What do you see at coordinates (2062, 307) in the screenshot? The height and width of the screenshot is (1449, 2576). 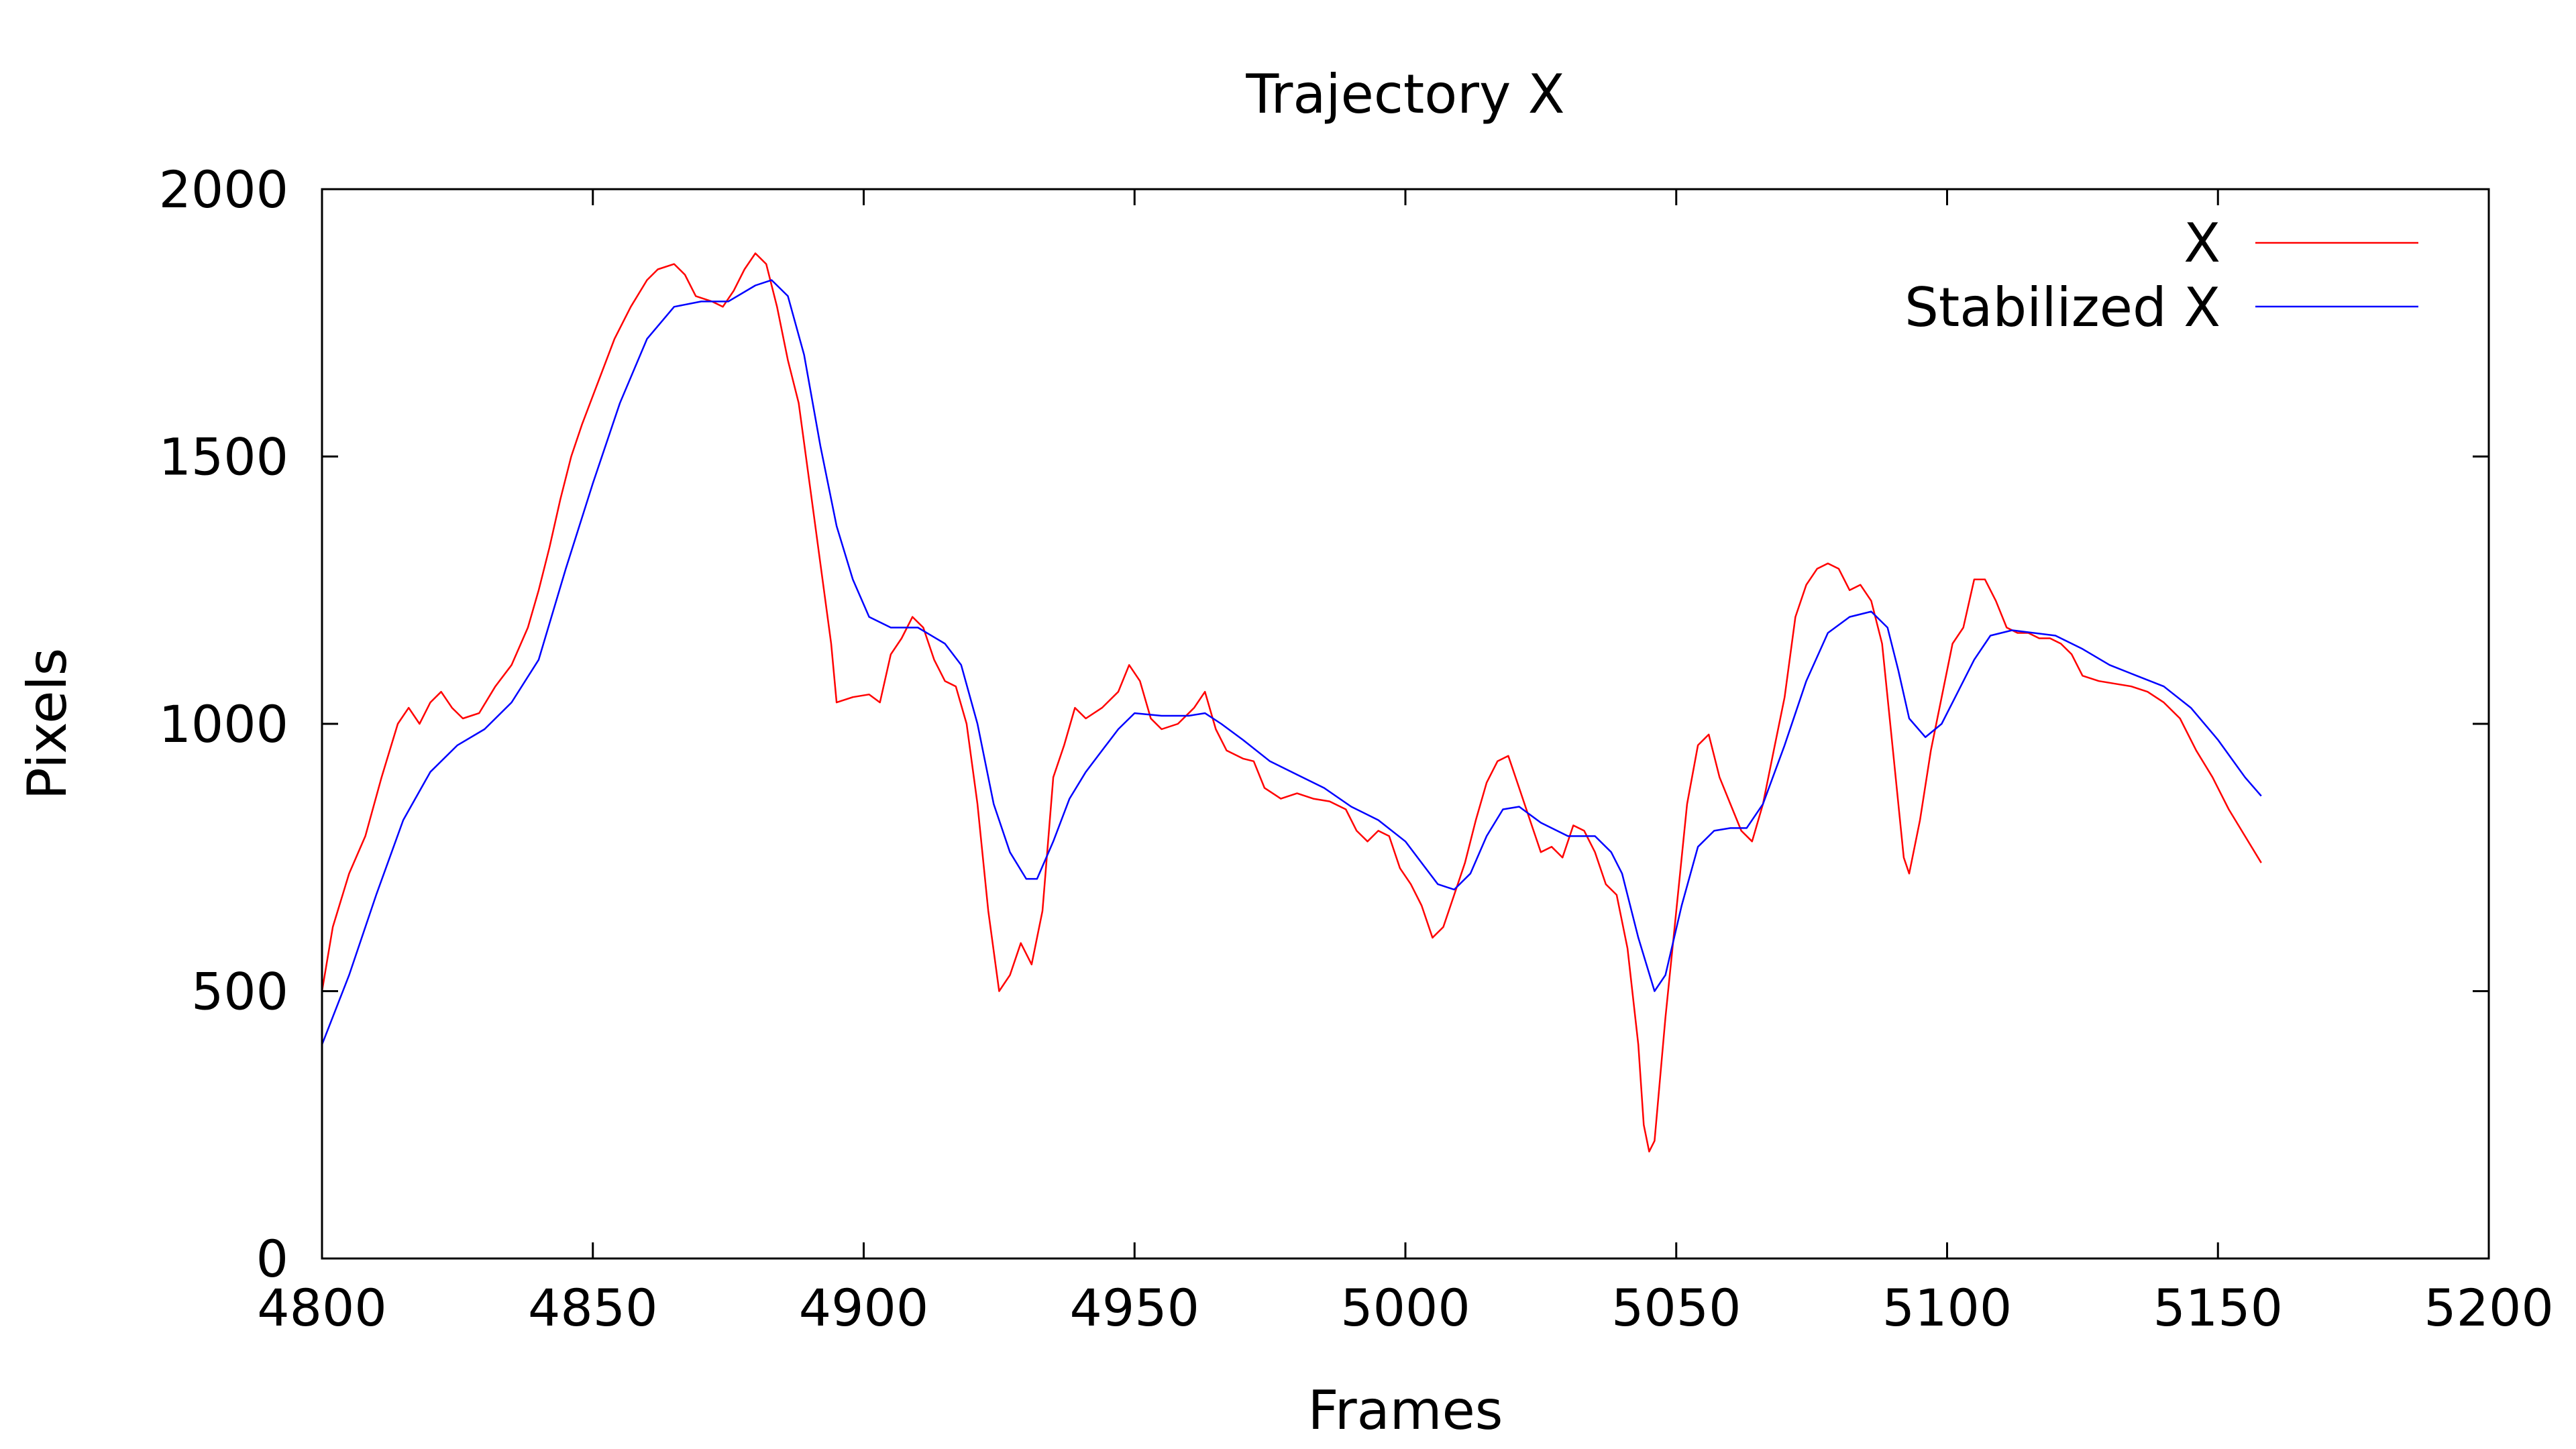 I see `legend-label-stabilized-x: Stabilized X` at bounding box center [2062, 307].